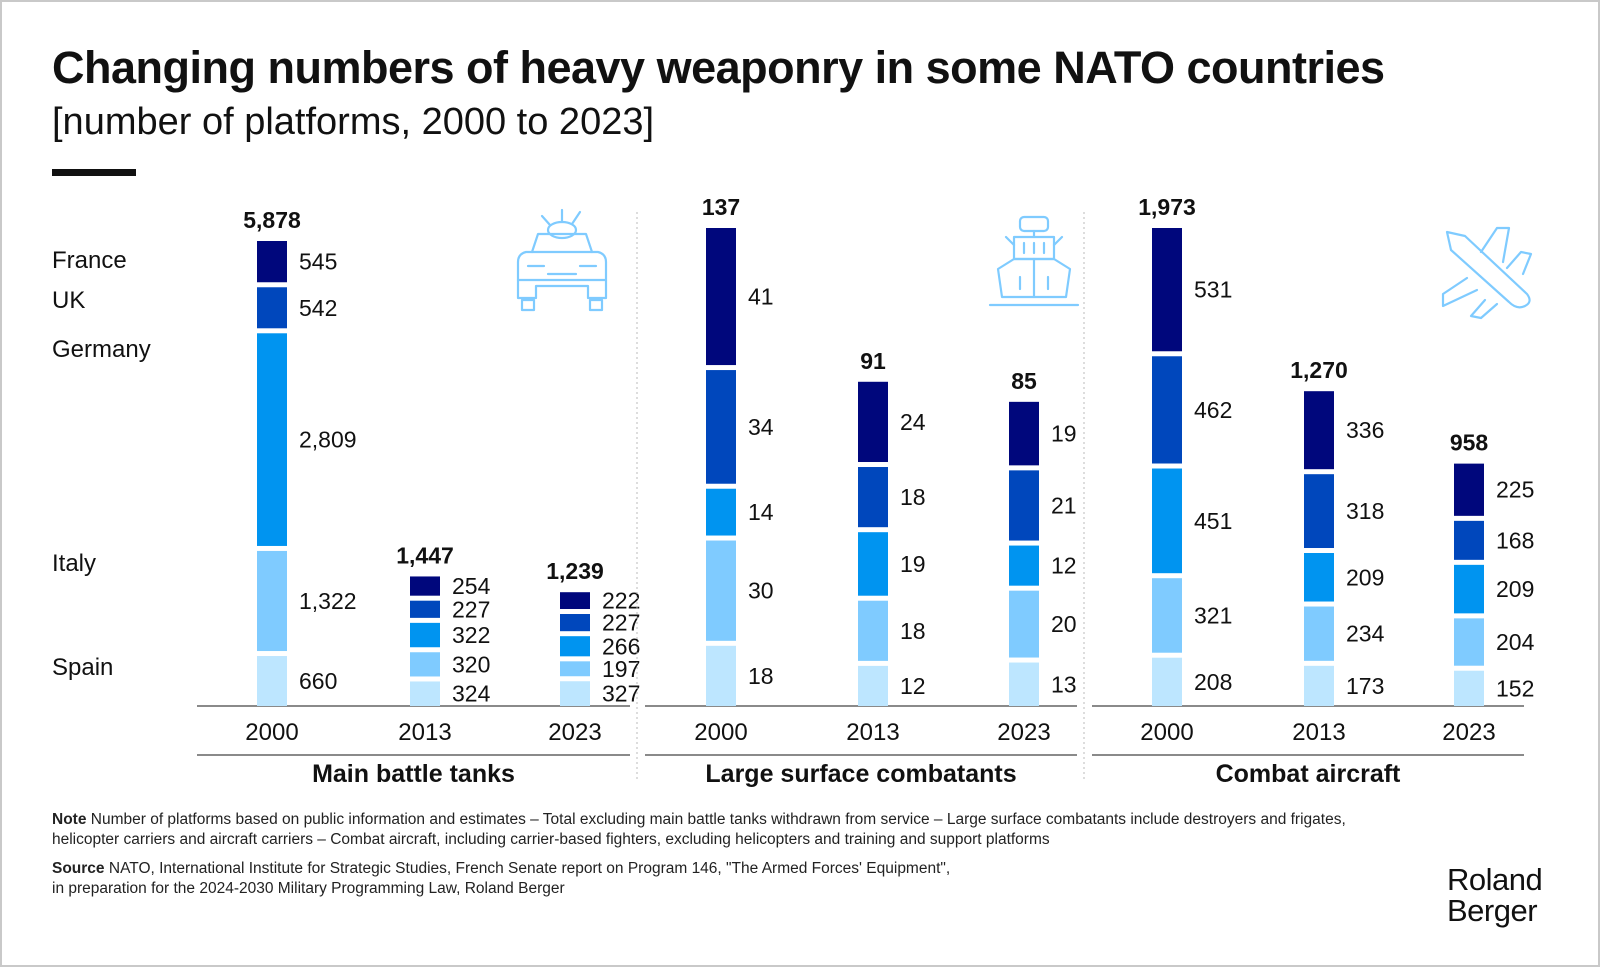 The width and height of the screenshot is (1600, 967). What do you see at coordinates (1064, 505) in the screenshot?
I see `data-label: 21` at bounding box center [1064, 505].